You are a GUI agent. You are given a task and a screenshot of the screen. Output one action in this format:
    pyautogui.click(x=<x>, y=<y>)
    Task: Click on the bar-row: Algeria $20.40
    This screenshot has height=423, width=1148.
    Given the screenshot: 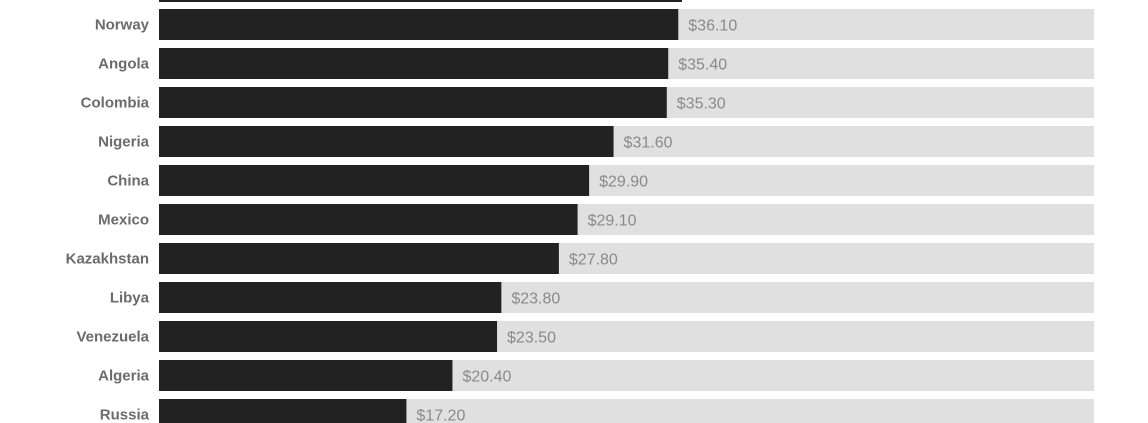 What is the action you would take?
    pyautogui.click(x=596, y=375)
    